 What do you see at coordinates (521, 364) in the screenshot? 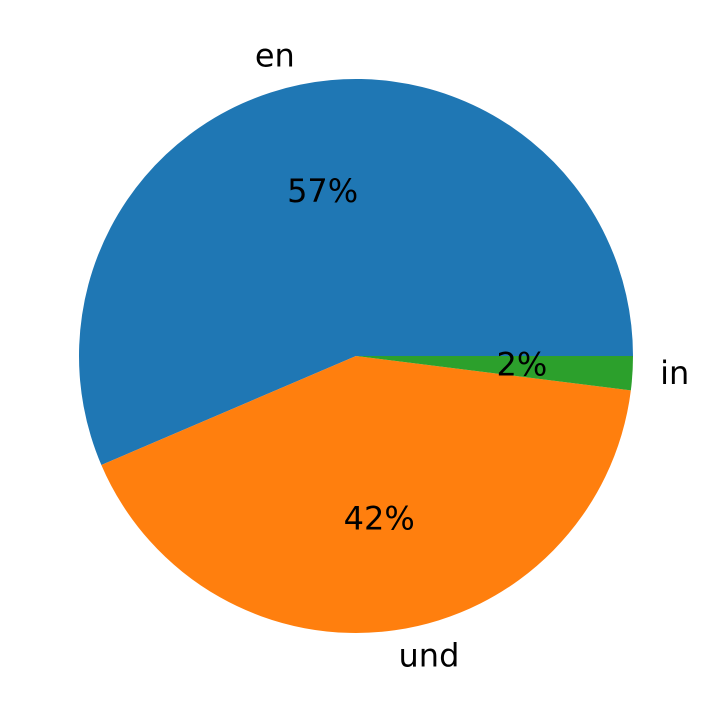
I see `percent-label: 2%` at bounding box center [521, 364].